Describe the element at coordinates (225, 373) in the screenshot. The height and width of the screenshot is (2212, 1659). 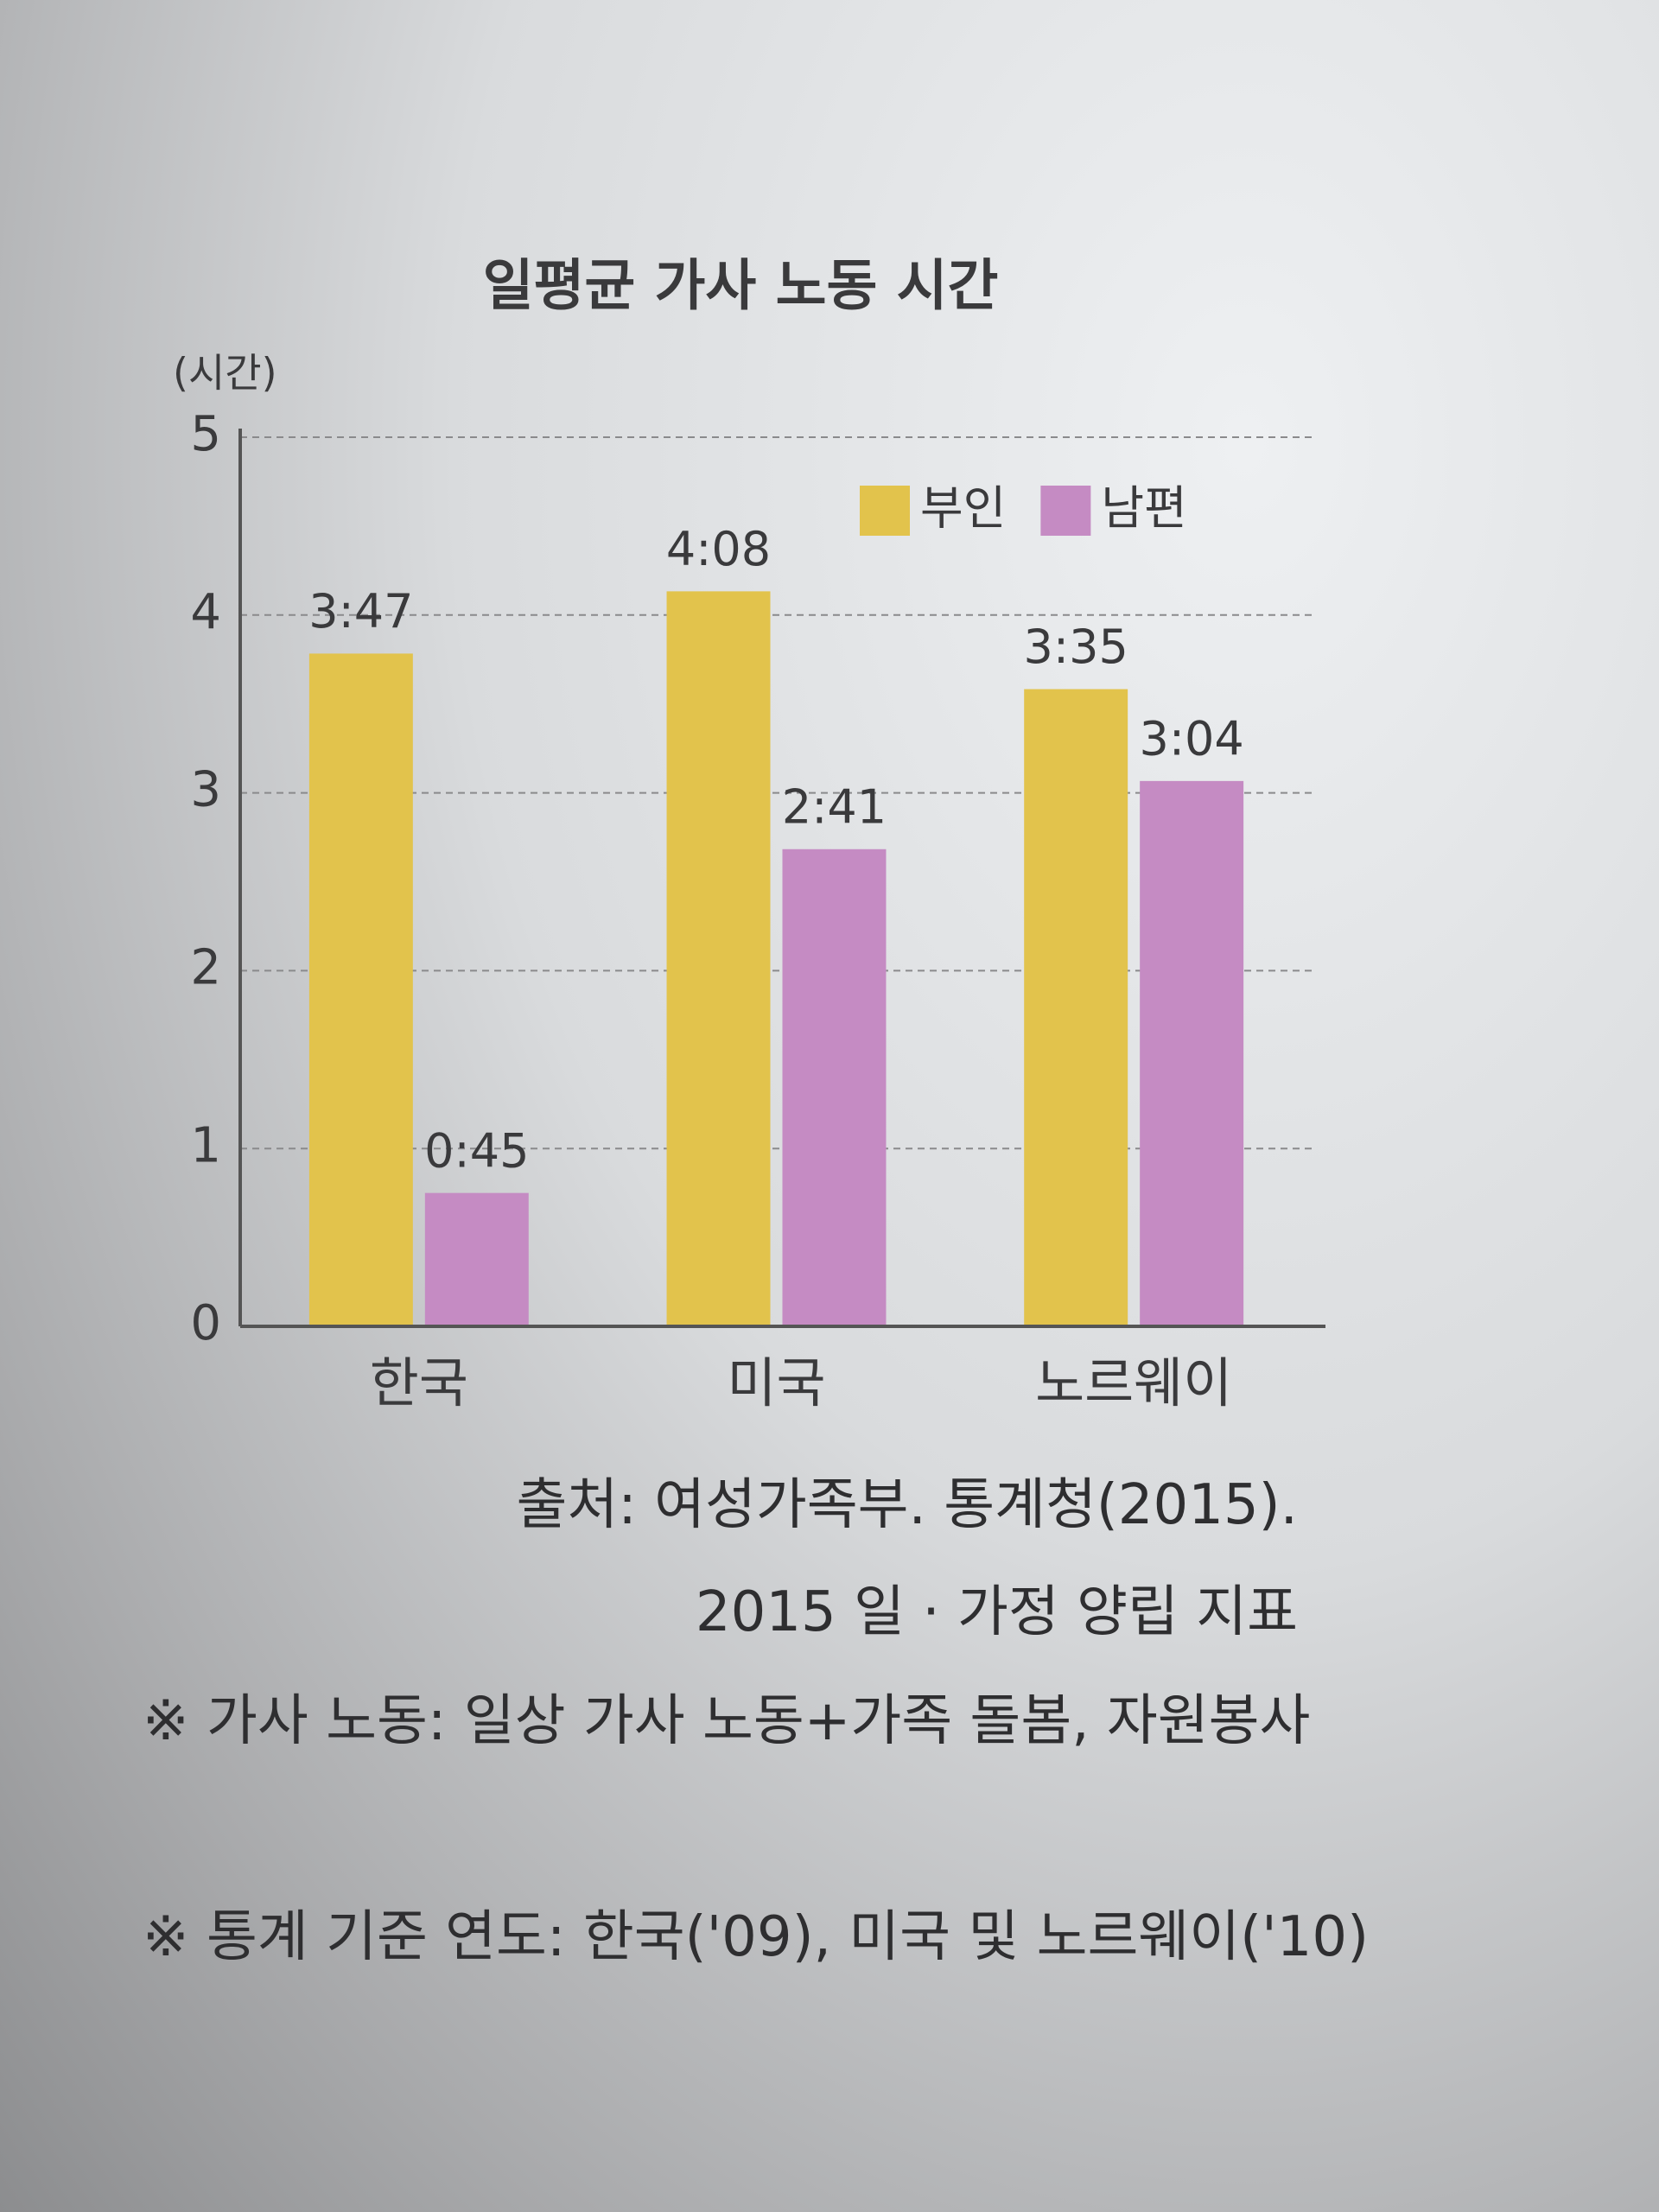
I see `y-axis-label: (시간)` at that location.